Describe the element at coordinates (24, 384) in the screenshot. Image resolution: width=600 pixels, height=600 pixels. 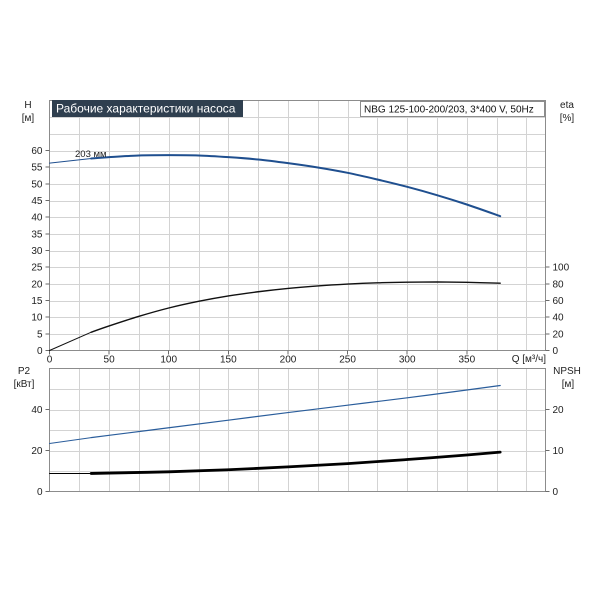
I see `y-axis-unit-p2: [кВт]` at that location.